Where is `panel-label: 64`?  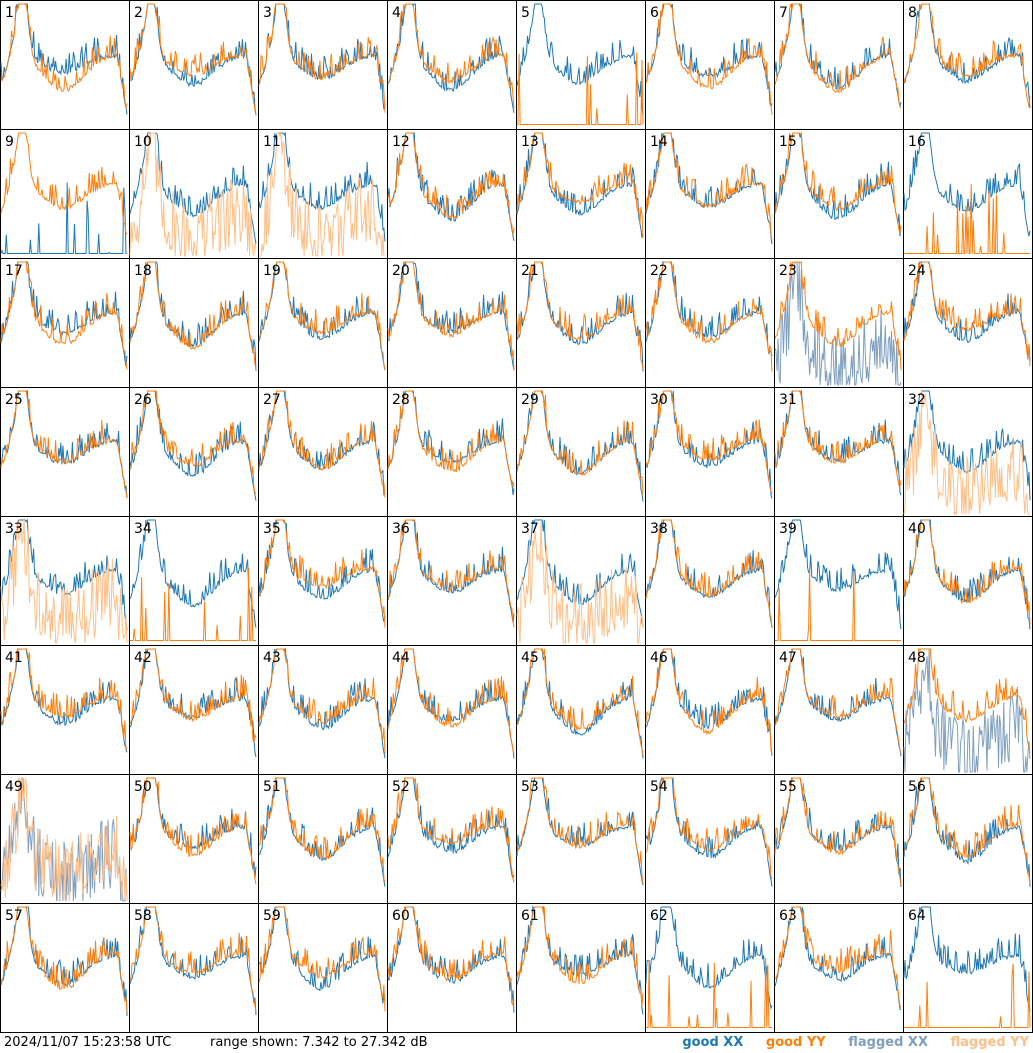
panel-label: 64 is located at coordinates (917, 916).